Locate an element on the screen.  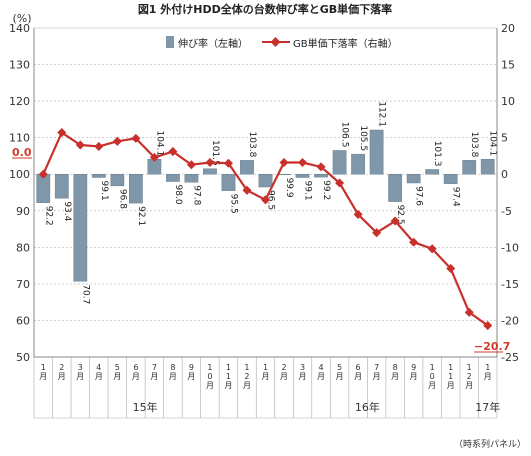
right-tick-label: -20 is located at coordinates (510, 320).